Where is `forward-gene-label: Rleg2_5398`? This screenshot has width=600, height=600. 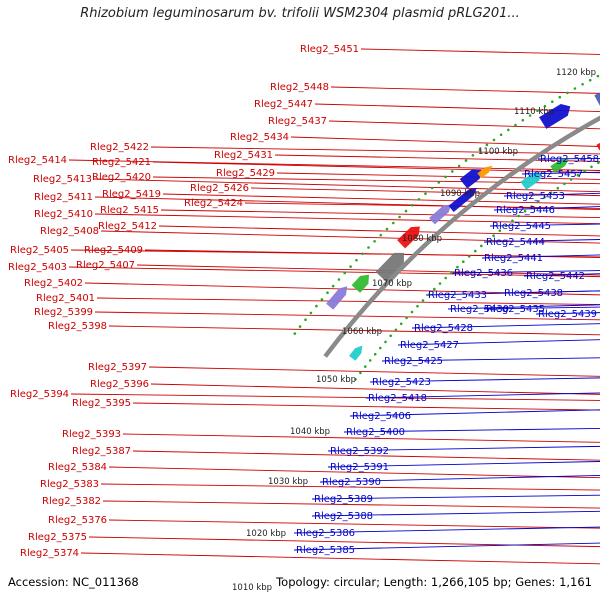 forward-gene-label: Rleg2_5398 is located at coordinates (77, 326).